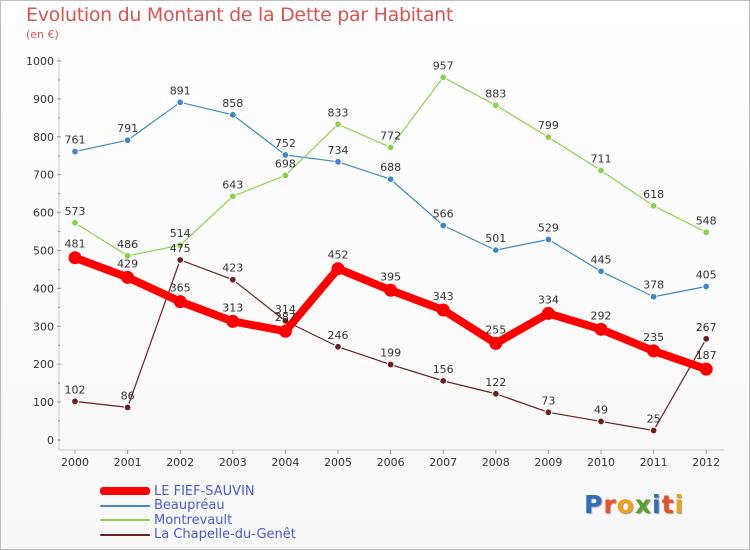 The width and height of the screenshot is (750, 550). What do you see at coordinates (443, 462) in the screenshot?
I see `x-tick-label: 2007` at bounding box center [443, 462].